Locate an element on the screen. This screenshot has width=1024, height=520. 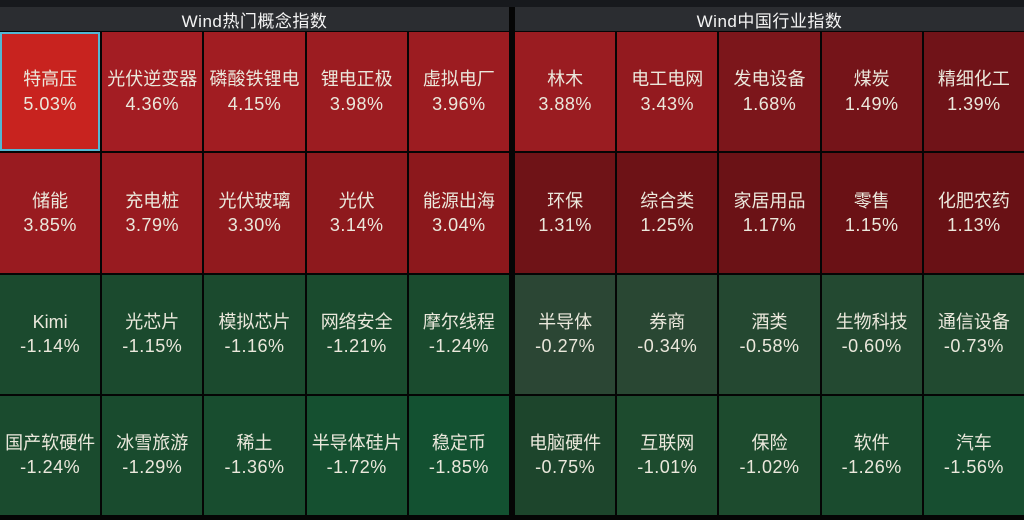
heatmap-cell-券商: 券商 -0.34% is located at coordinates (667, 334).